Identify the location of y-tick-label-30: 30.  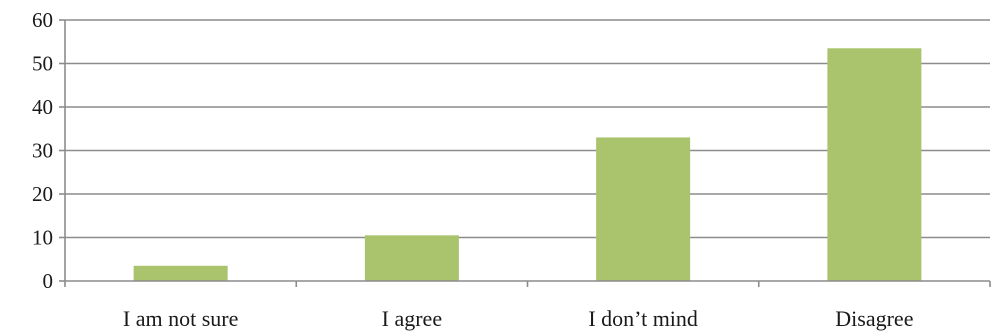
(42, 151).